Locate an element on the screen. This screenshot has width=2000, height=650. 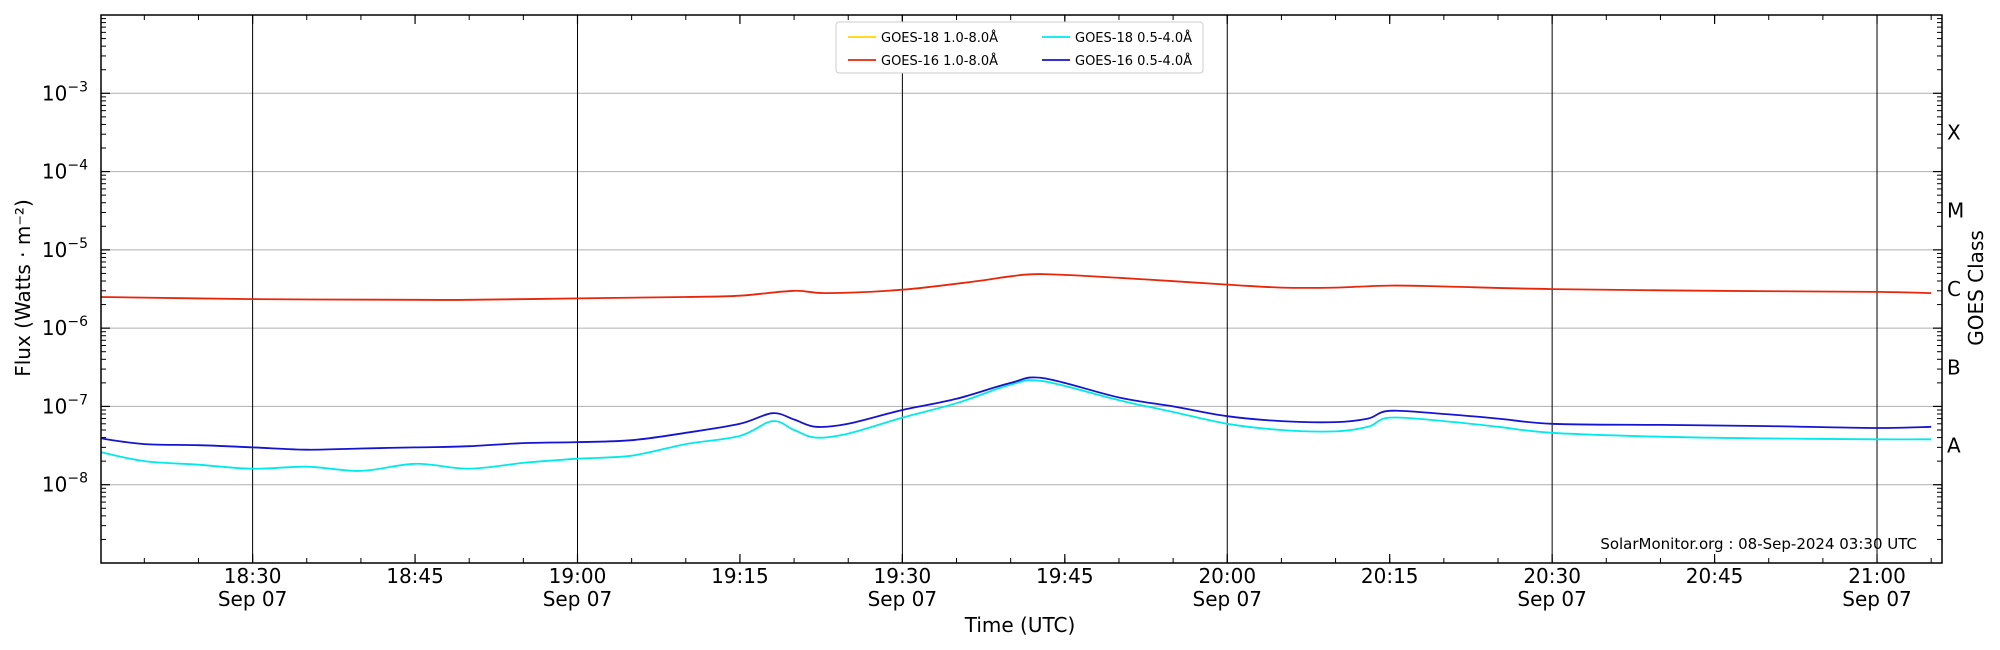
y-tick-label: 10⁻⁴ is located at coordinates (65, 171).